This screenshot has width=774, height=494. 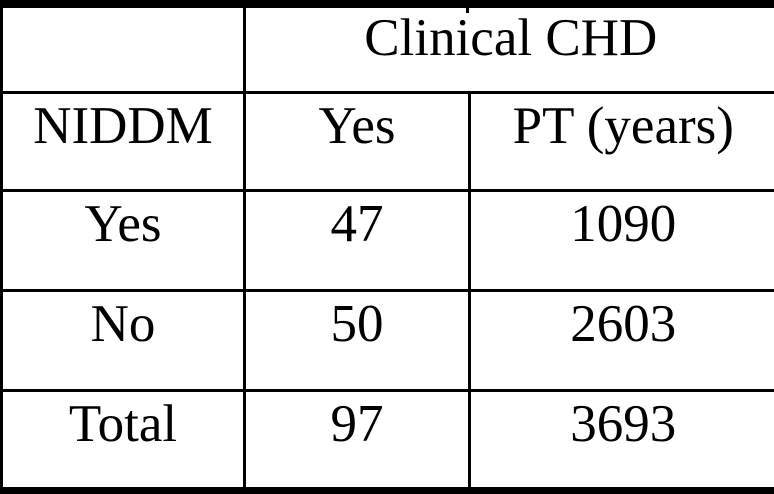 I want to click on top-border-divider-stub, so click(x=467, y=10).